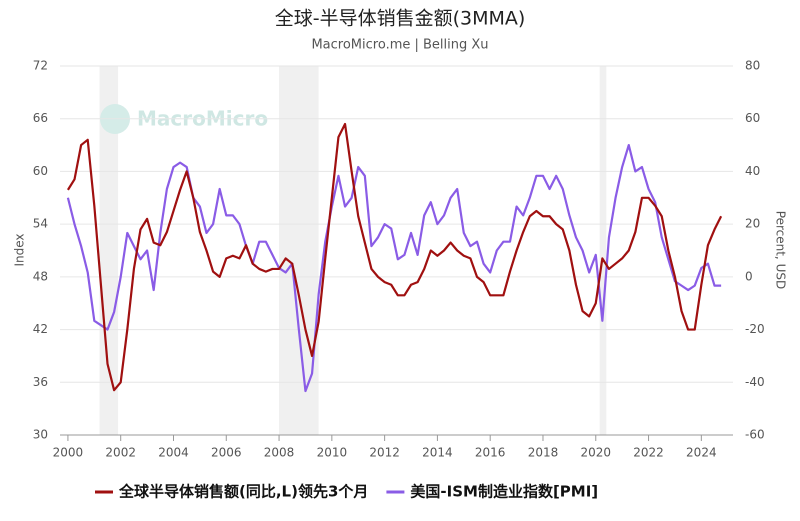  I want to click on x-tick-label: 2012, so click(384, 453).